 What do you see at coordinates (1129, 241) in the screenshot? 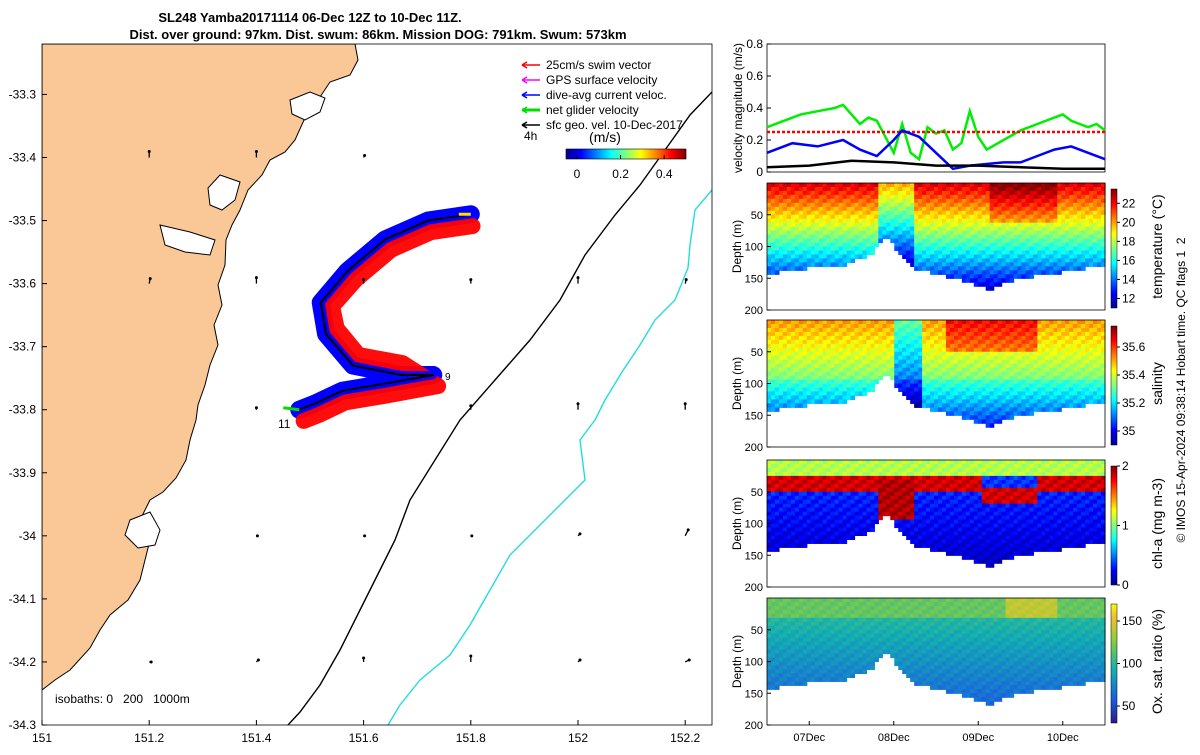
I see `colorbar-tick-label: 18` at bounding box center [1129, 241].